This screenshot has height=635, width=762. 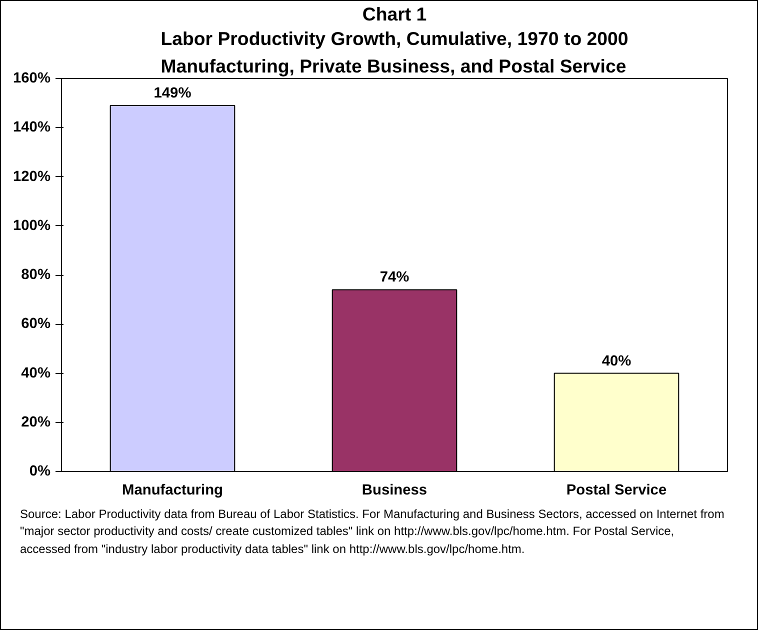 What do you see at coordinates (616, 490) in the screenshot?
I see `x-tick-label: Postal Service` at bounding box center [616, 490].